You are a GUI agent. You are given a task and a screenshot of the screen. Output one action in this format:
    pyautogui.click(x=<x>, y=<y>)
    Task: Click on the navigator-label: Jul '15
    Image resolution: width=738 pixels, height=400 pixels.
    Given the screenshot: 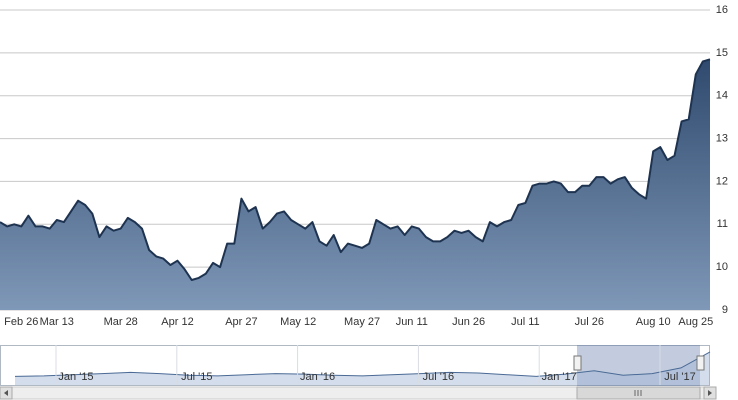 What is the action you would take?
    pyautogui.click(x=196, y=377)
    